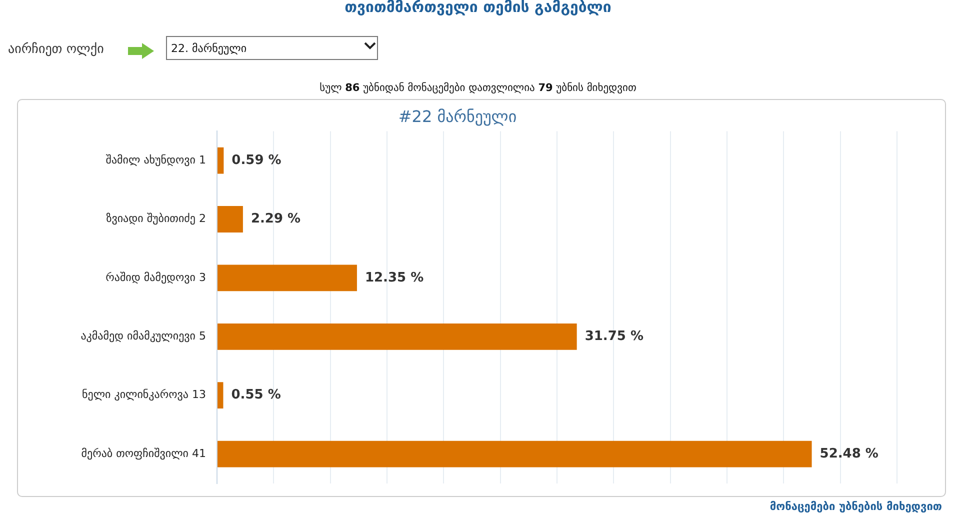 Image resolution: width=956 pixels, height=526 pixels. What do you see at coordinates (257, 160) in the screenshot?
I see `data-label: 0.59 %` at bounding box center [257, 160].